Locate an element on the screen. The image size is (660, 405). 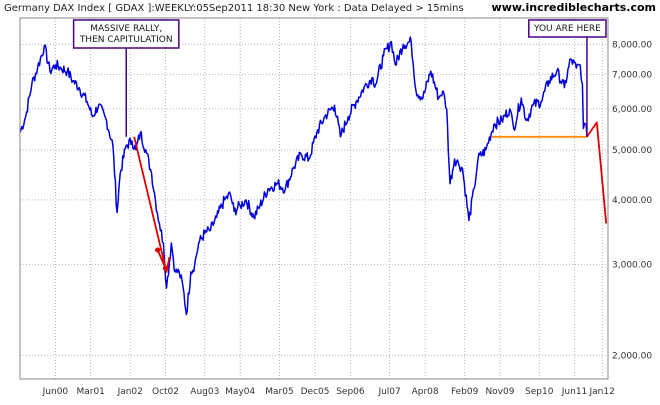
site-label: www.incrediblecharts.com is located at coordinates (574, 7).